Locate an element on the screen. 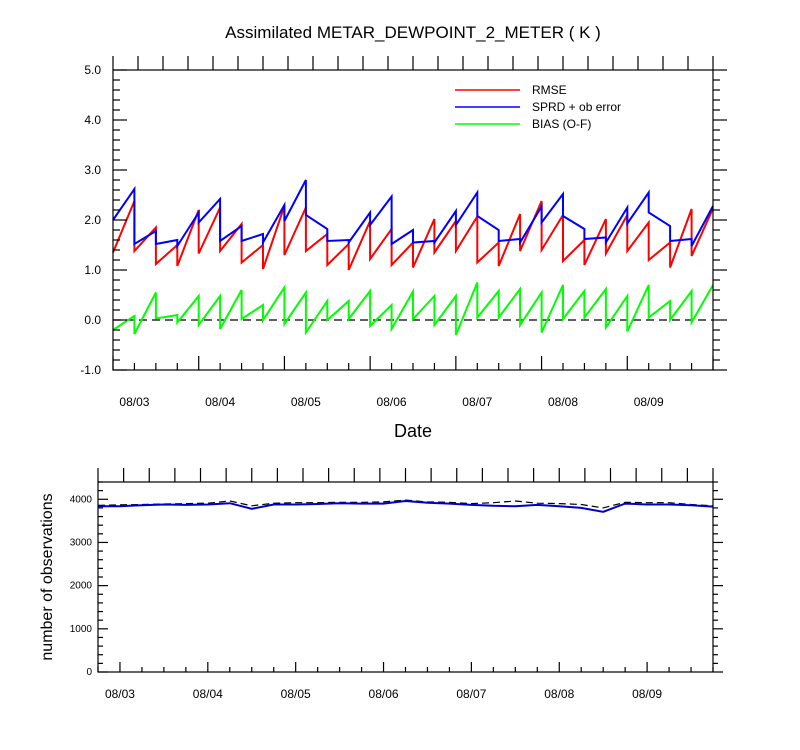  bottom-x-tick-labels: 08/03 08/04 08/05 08/06 08/07 08/08 08/09 is located at coordinates (383, 694).